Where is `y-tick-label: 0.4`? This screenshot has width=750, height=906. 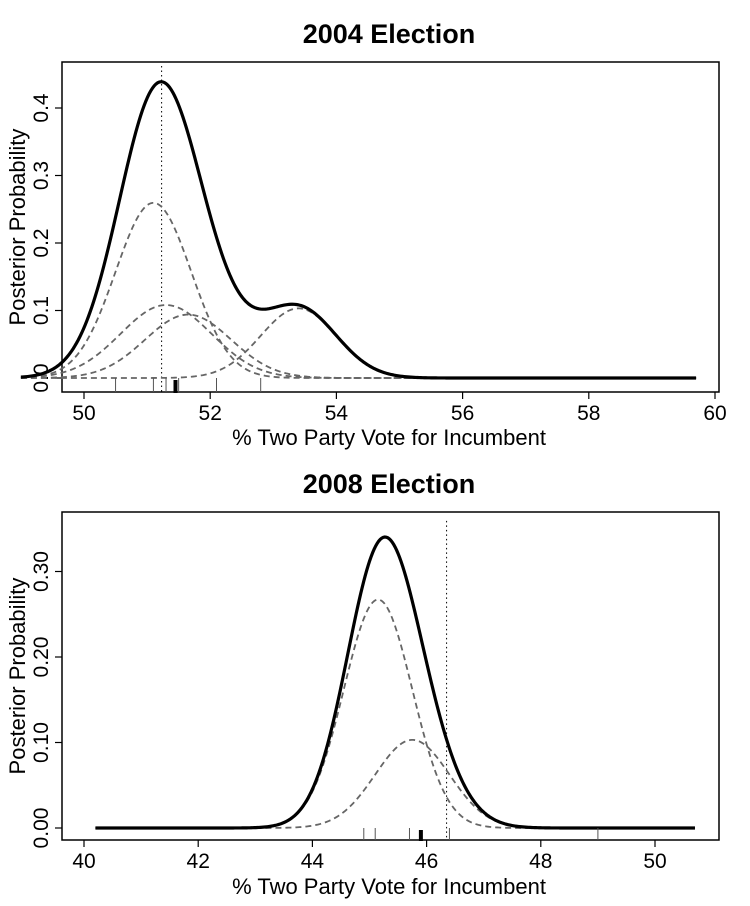 y-tick-label: 0.4 is located at coordinates (41, 108).